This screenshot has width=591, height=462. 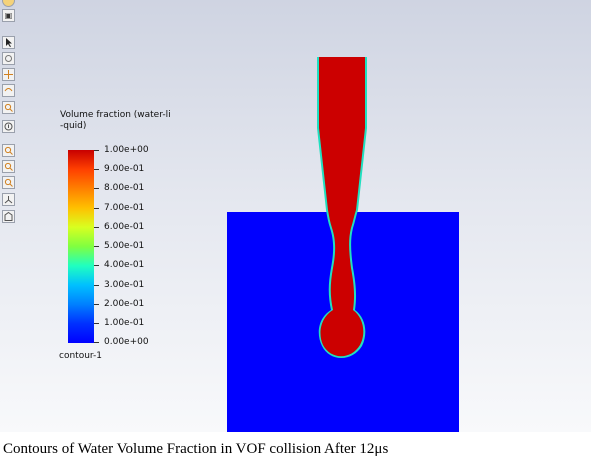 What do you see at coordinates (80, 356) in the screenshot?
I see `contour-name: contour-1` at bounding box center [80, 356].